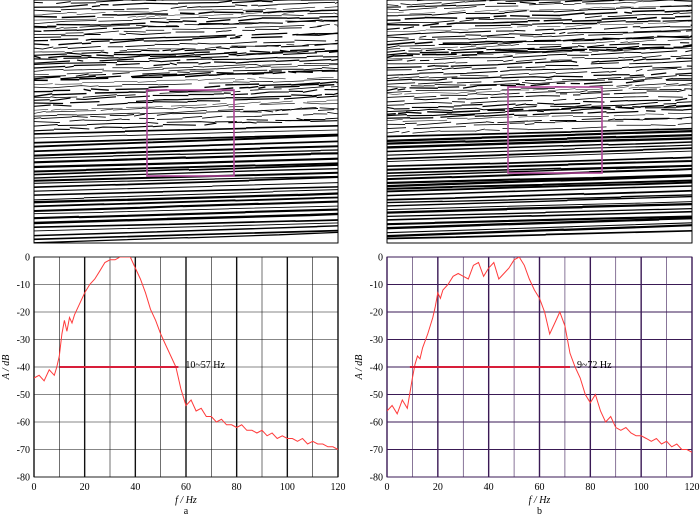  I want to click on panel-label: b, so click(539, 511).